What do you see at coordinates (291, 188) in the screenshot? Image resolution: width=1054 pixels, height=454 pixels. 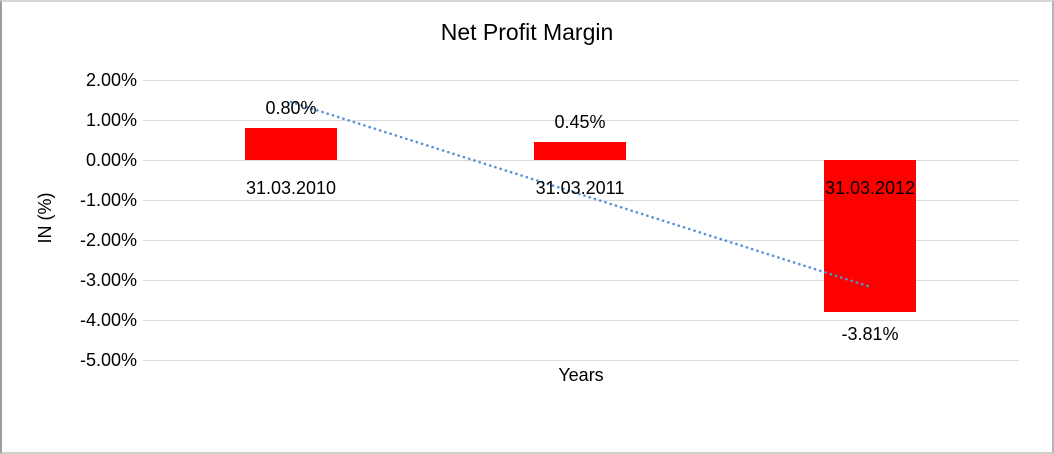 I see `category-label: 31.03.2010` at bounding box center [291, 188].